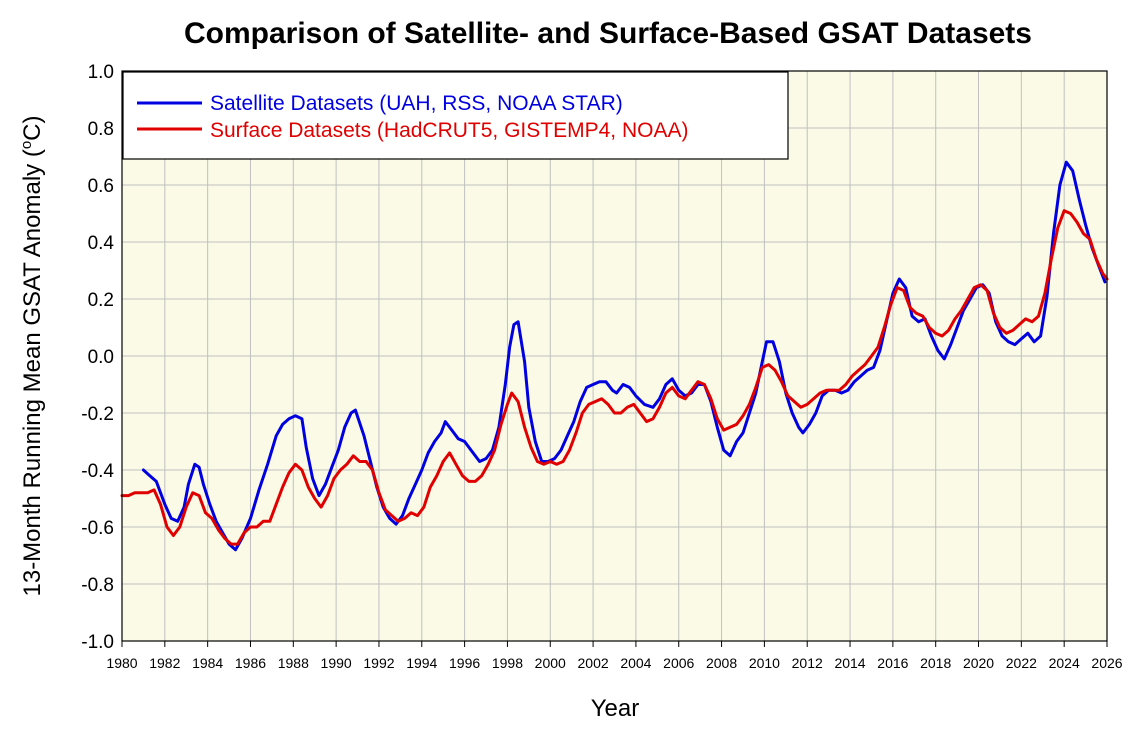 This screenshot has height=731, width=1136. I want to click on x-tick-label: 1992, so click(378, 663).